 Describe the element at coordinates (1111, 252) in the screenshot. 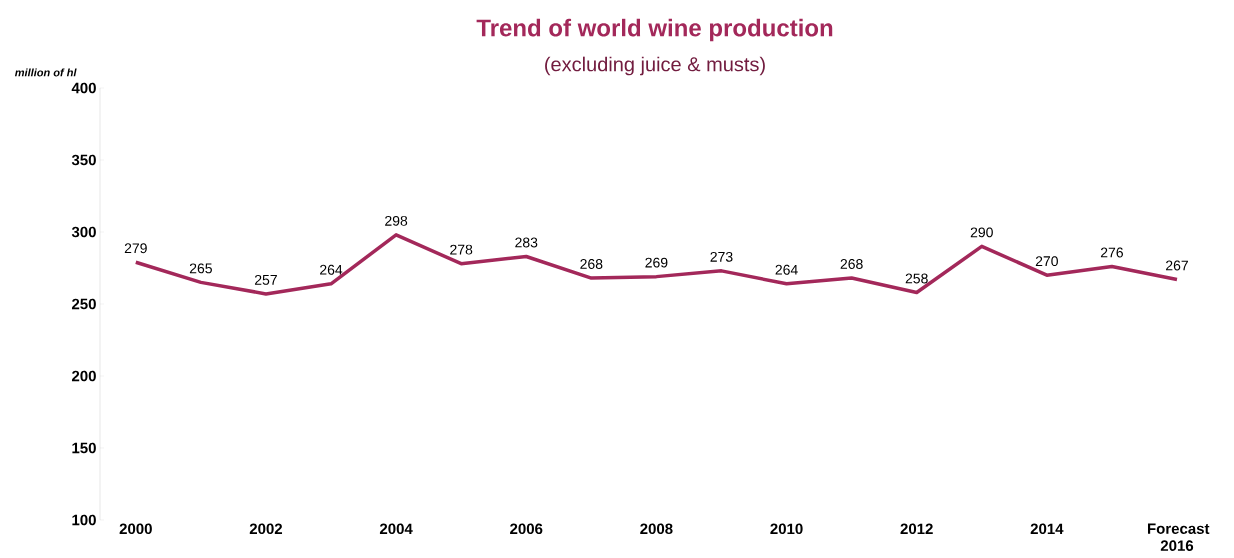

I see `data-label: 276` at that location.